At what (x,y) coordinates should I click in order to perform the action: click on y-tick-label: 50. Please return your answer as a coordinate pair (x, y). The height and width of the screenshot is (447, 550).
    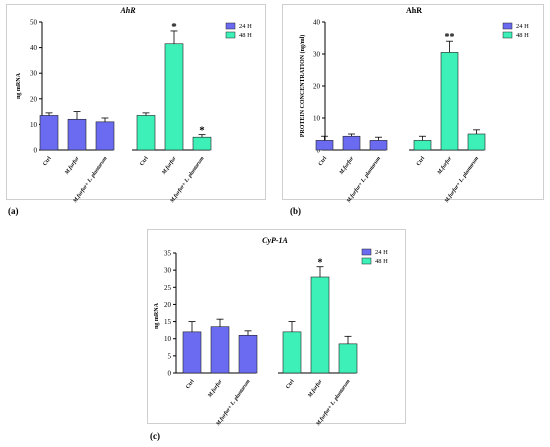
    Looking at the image, I should click on (34, 23).